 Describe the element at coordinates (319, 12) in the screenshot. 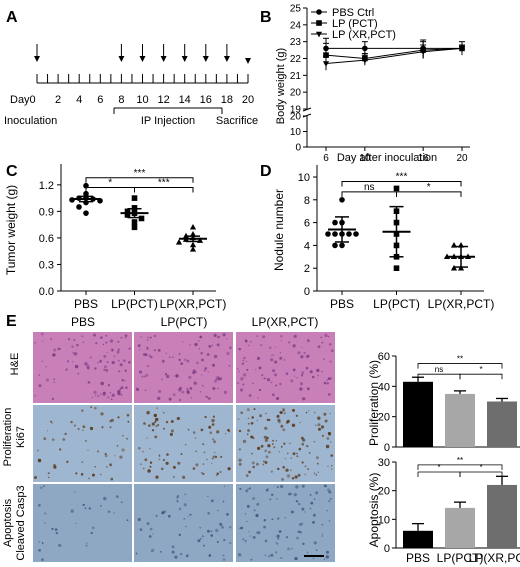

I see `legend-marker` at that location.